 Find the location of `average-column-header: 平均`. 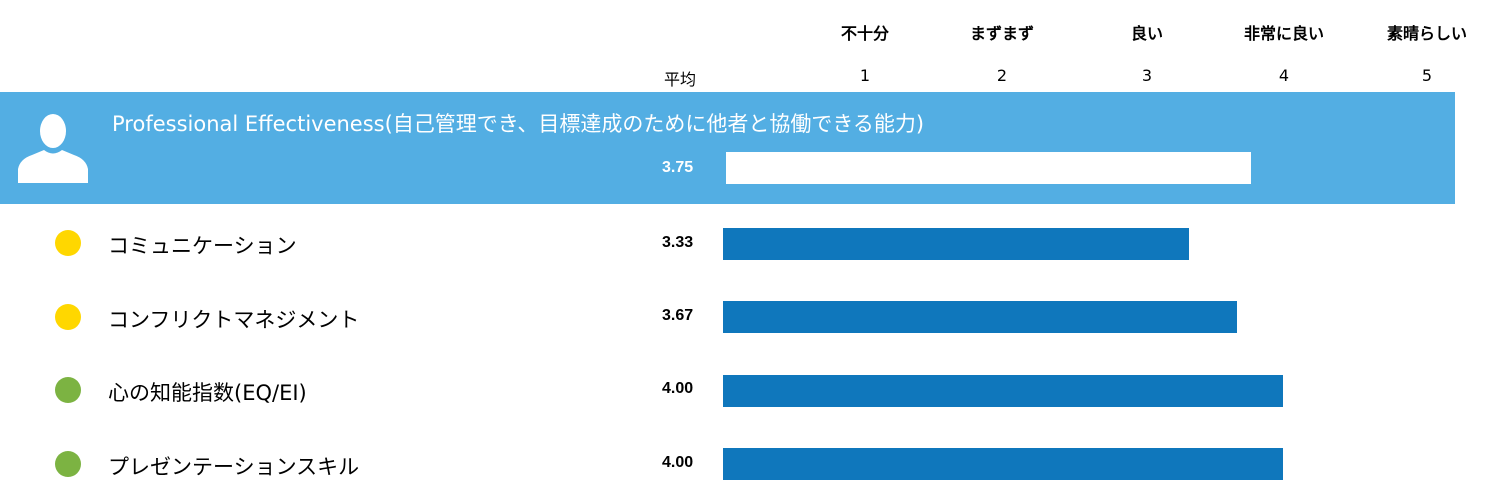

average-column-header: 平均 is located at coordinates (680, 79).